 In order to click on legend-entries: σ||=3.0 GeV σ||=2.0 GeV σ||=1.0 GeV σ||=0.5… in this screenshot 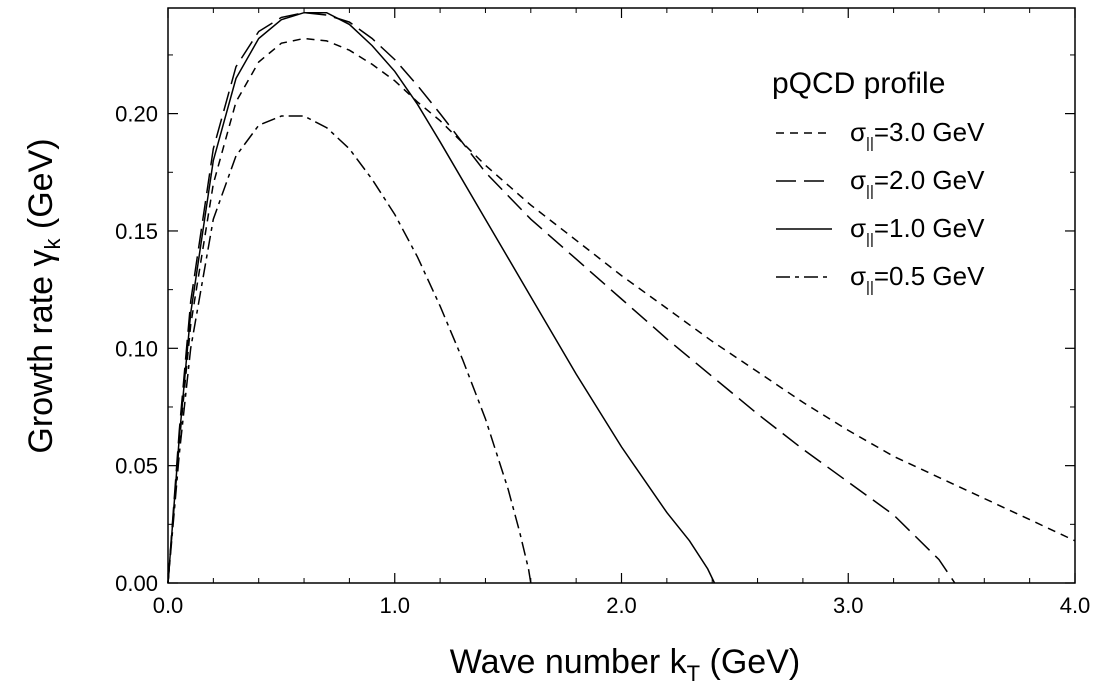, I will do `click(880, 206)`.